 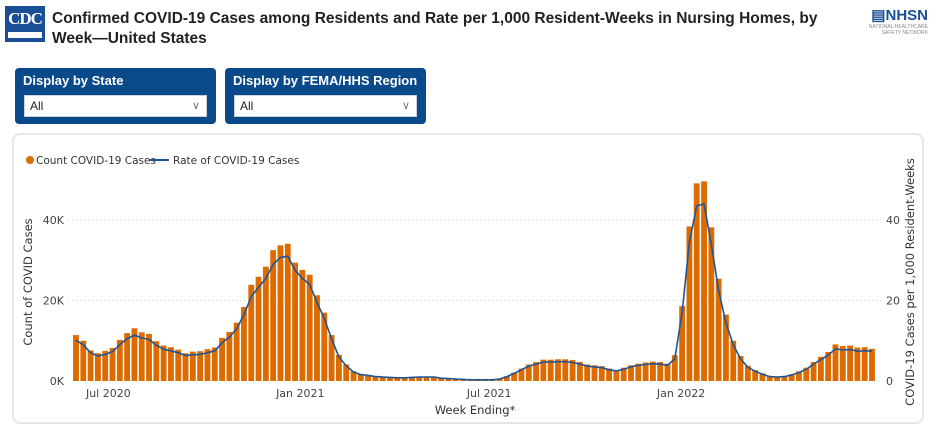 I want to click on y2-tick-label: 20, so click(x=893, y=301).